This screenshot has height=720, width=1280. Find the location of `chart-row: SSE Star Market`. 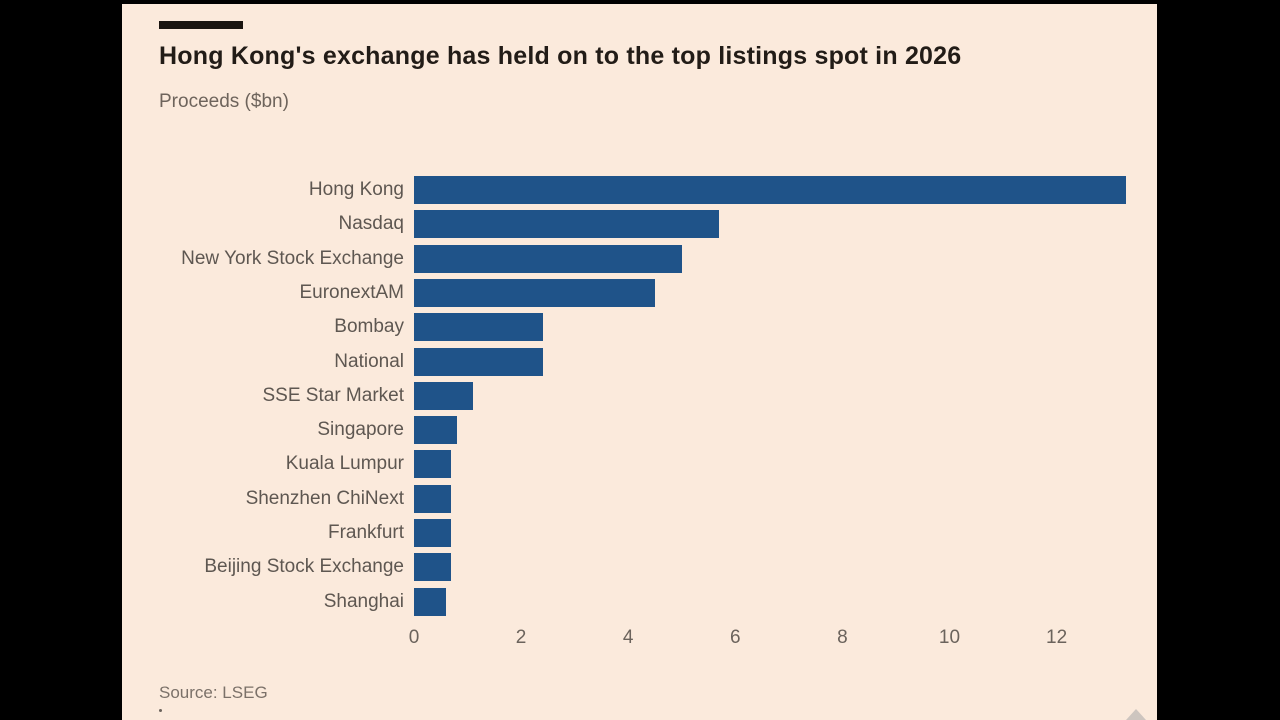

chart-row: SSE Star Market is located at coordinates (639, 395).